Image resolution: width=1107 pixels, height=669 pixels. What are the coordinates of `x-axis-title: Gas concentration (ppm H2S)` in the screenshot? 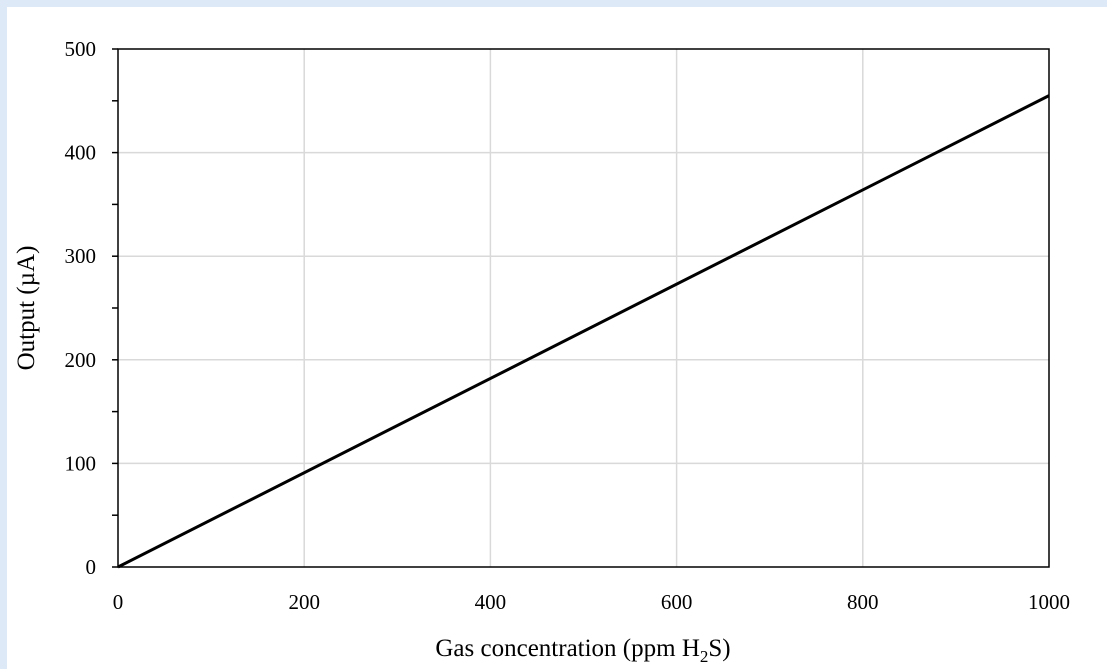 It's located at (582, 650).